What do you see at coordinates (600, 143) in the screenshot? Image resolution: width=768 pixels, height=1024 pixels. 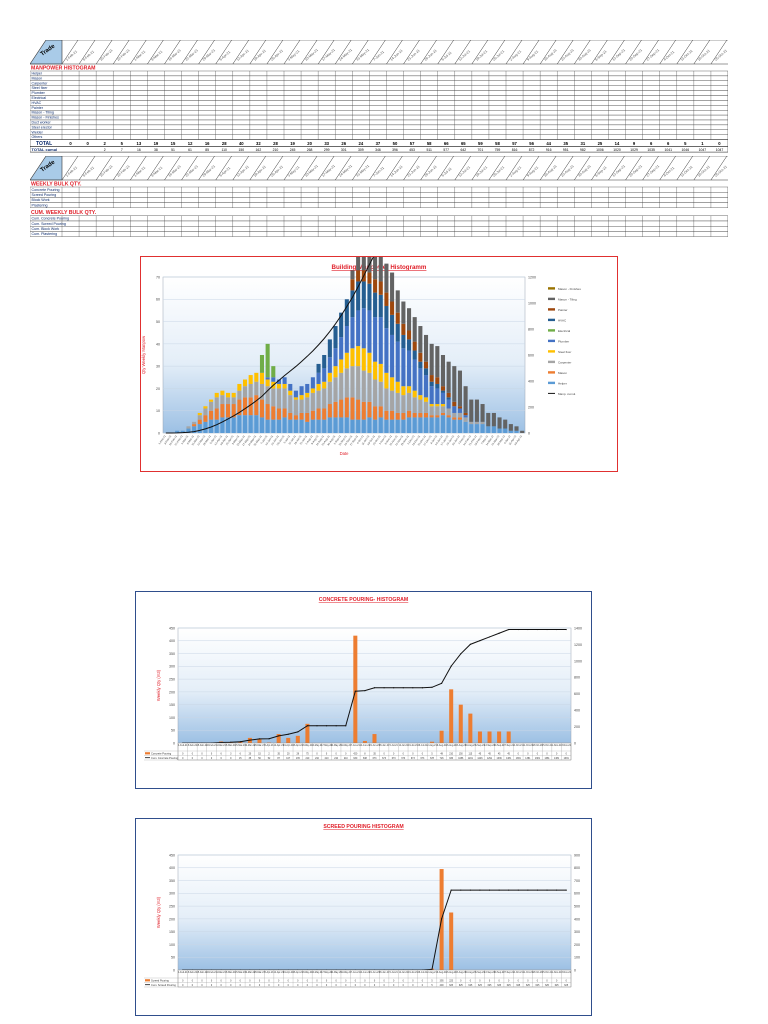 I see `t1-total-value: 25` at bounding box center [600, 143].